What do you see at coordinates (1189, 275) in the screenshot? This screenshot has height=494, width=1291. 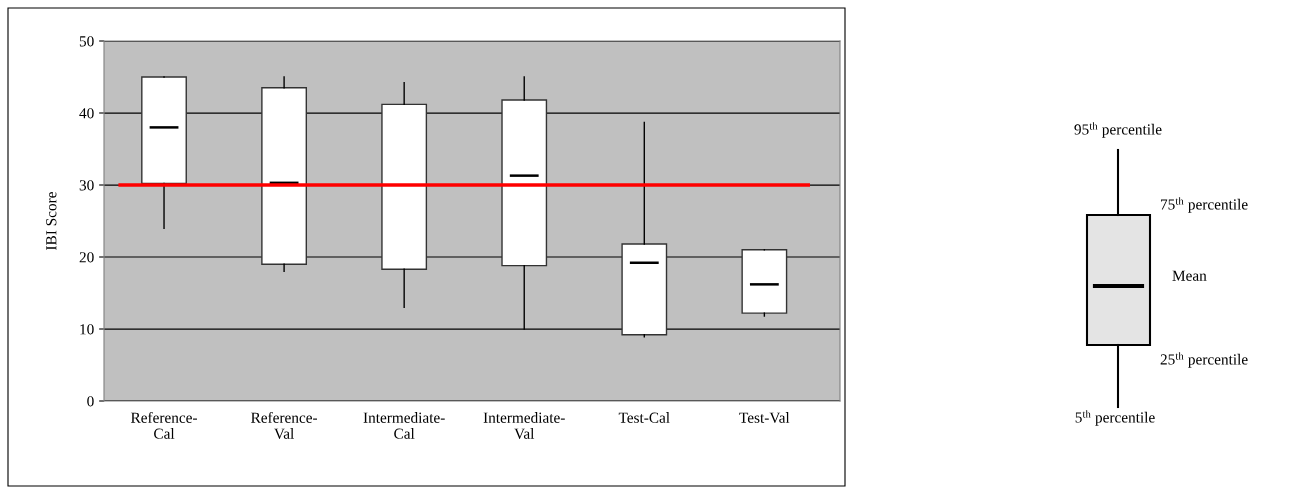 I see `text: Mean` at bounding box center [1189, 275].